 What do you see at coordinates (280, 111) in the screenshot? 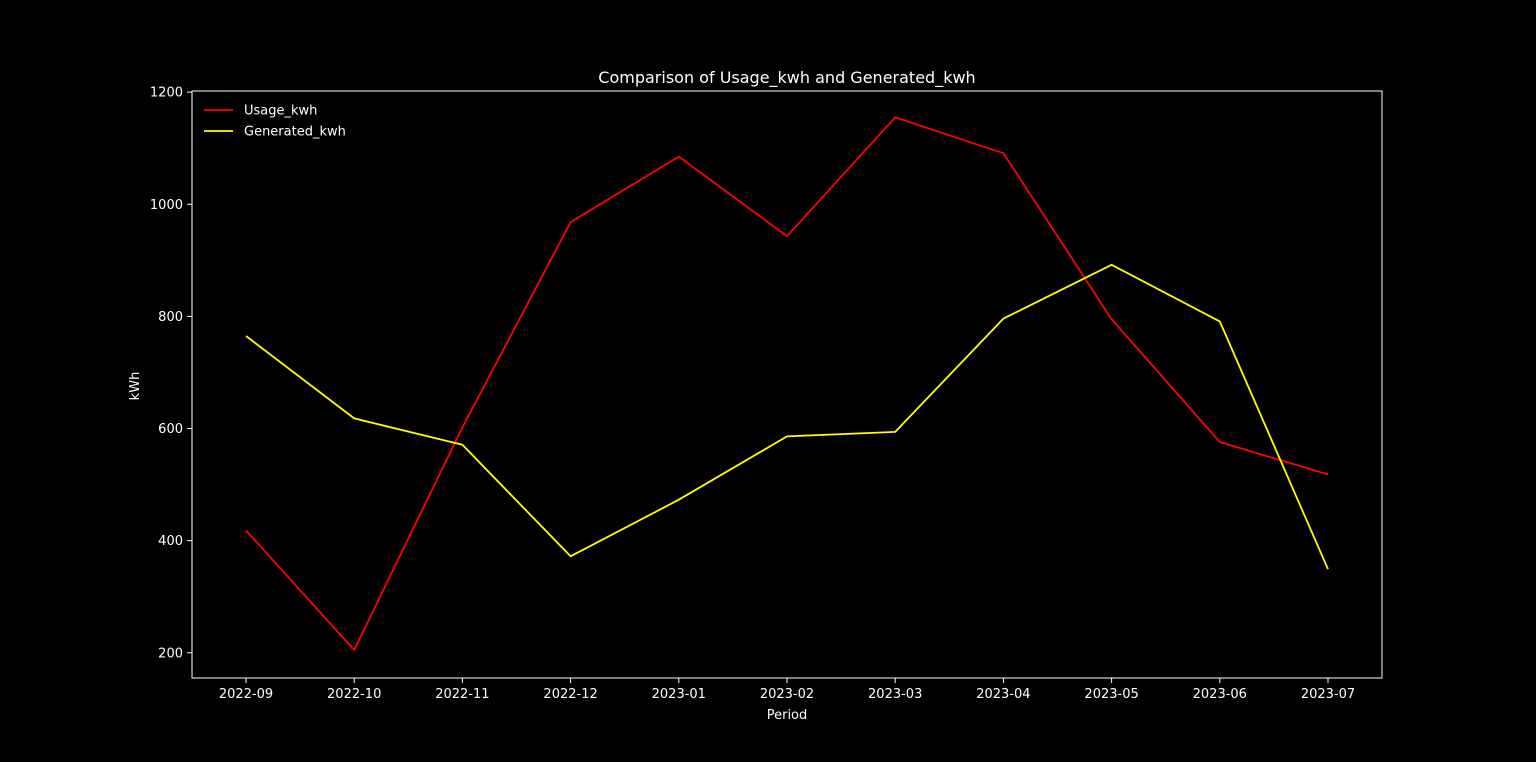
I see `legend-label: Usage_kwh` at bounding box center [280, 111].